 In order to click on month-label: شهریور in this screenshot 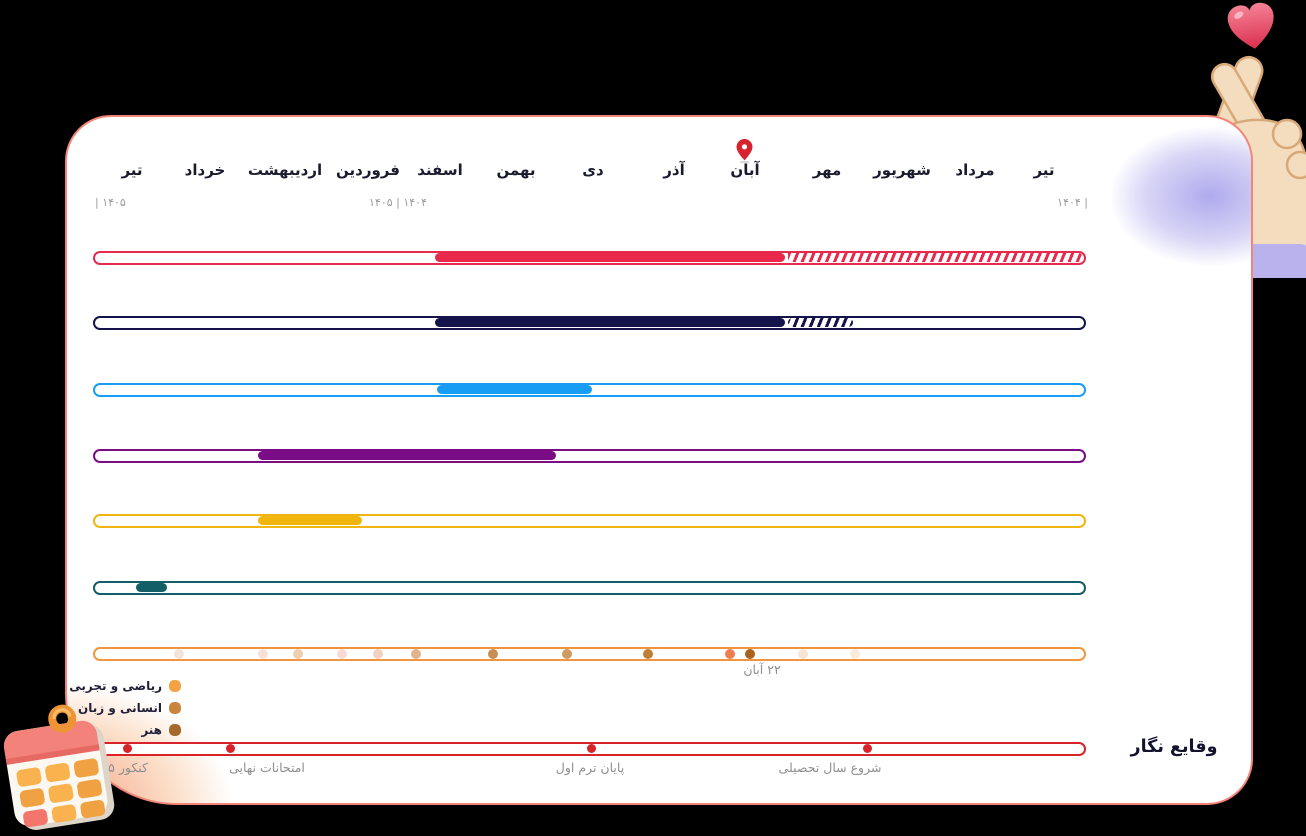, I will do `click(902, 170)`.